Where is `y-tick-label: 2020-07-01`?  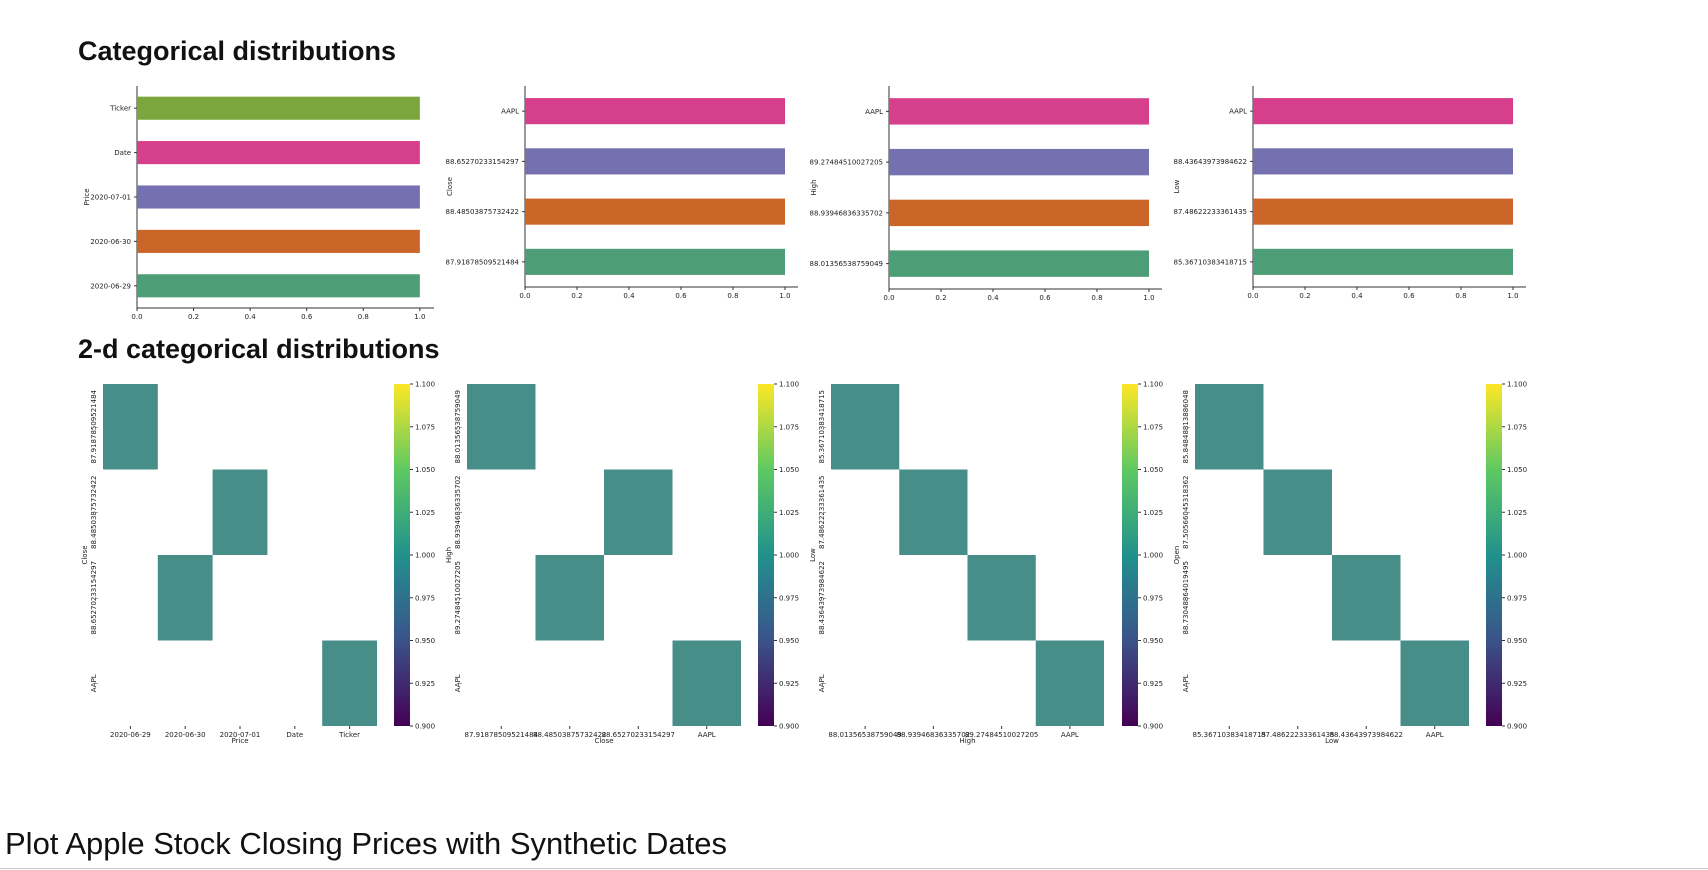
y-tick-label: 2020-07-01 is located at coordinates (110, 198).